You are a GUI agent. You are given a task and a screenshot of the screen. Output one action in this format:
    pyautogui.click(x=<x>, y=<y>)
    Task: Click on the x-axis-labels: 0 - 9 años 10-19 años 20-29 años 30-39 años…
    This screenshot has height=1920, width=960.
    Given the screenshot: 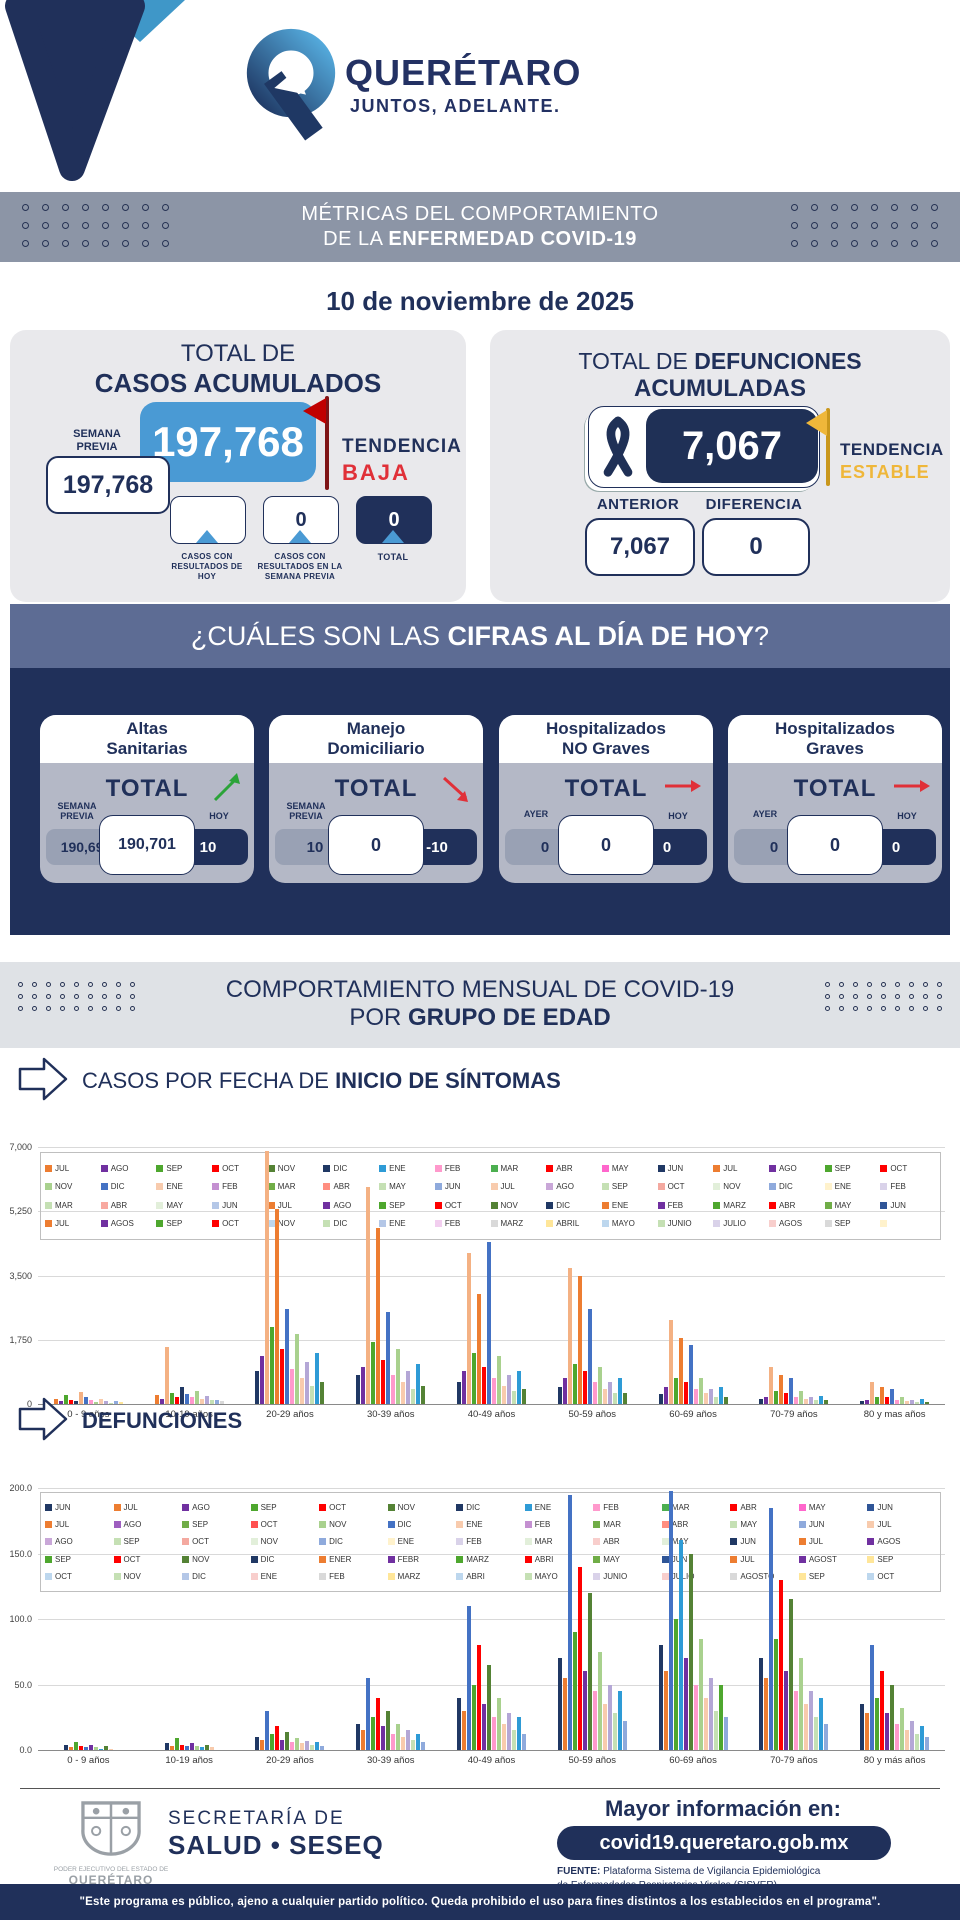 What is the action you would take?
    pyautogui.click(x=491, y=1414)
    